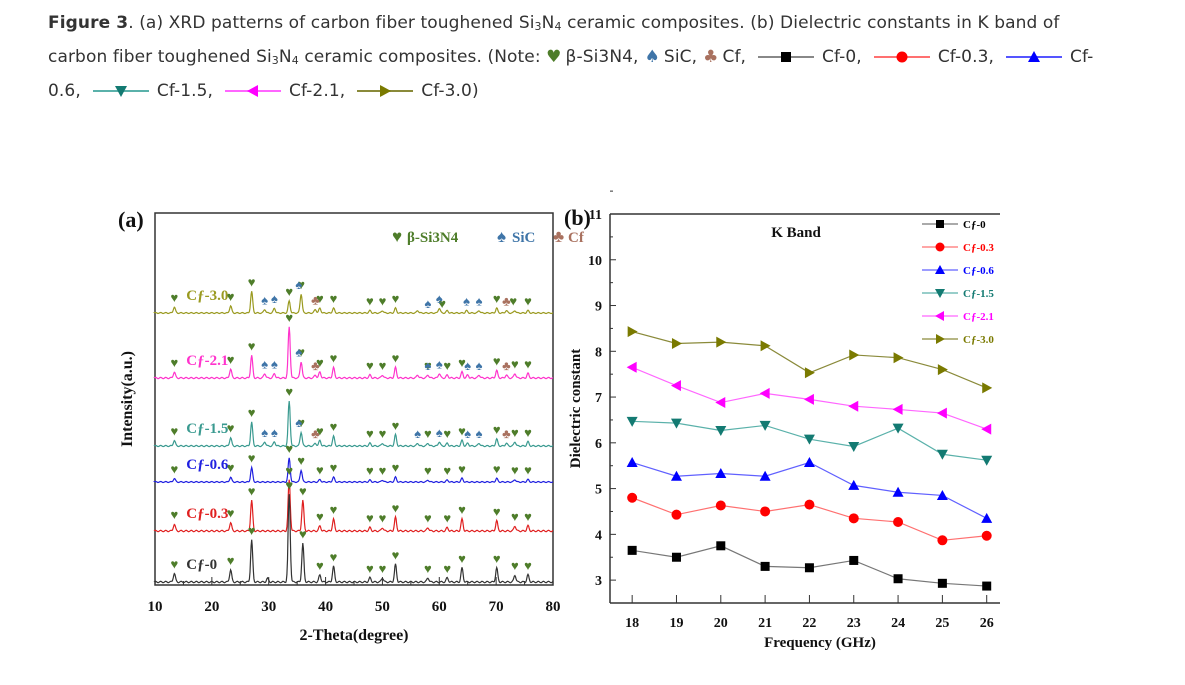  What do you see at coordinates (842, 57) in the screenshot?
I see `note-label: Cf-0,` at bounding box center [842, 57].